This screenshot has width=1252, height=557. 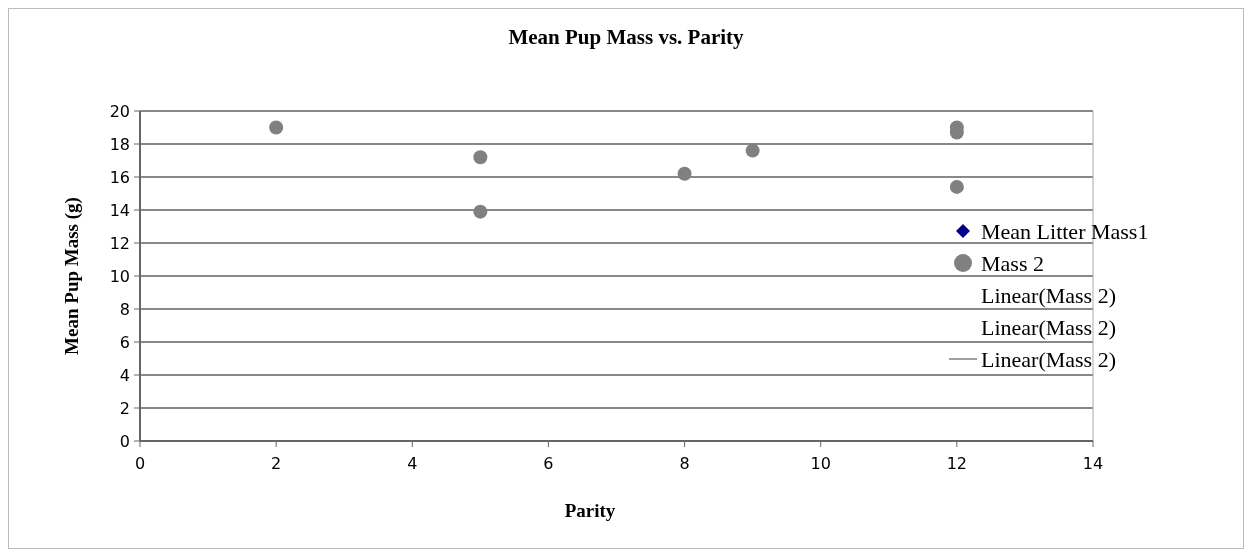 What do you see at coordinates (548, 463) in the screenshot?
I see `x-tick-label: 6` at bounding box center [548, 463].